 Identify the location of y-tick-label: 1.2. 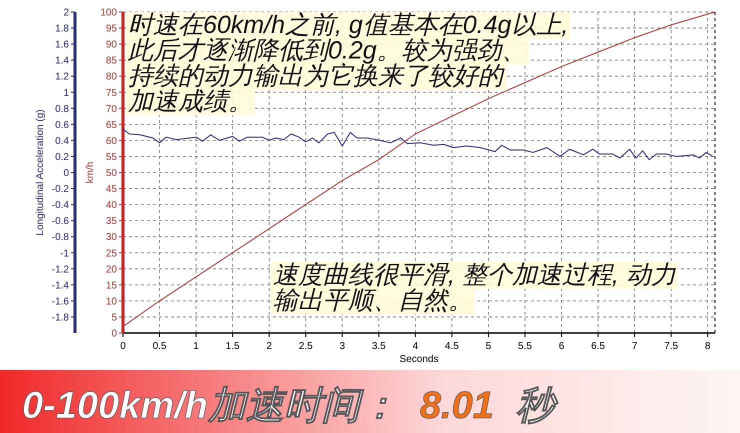
(62, 77).